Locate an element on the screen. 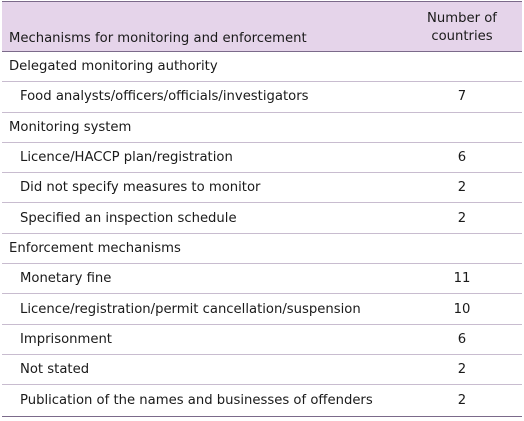 This screenshot has height=421, width=524. table-row: Licence/HACCP plan/registration 6 is located at coordinates (262, 158).